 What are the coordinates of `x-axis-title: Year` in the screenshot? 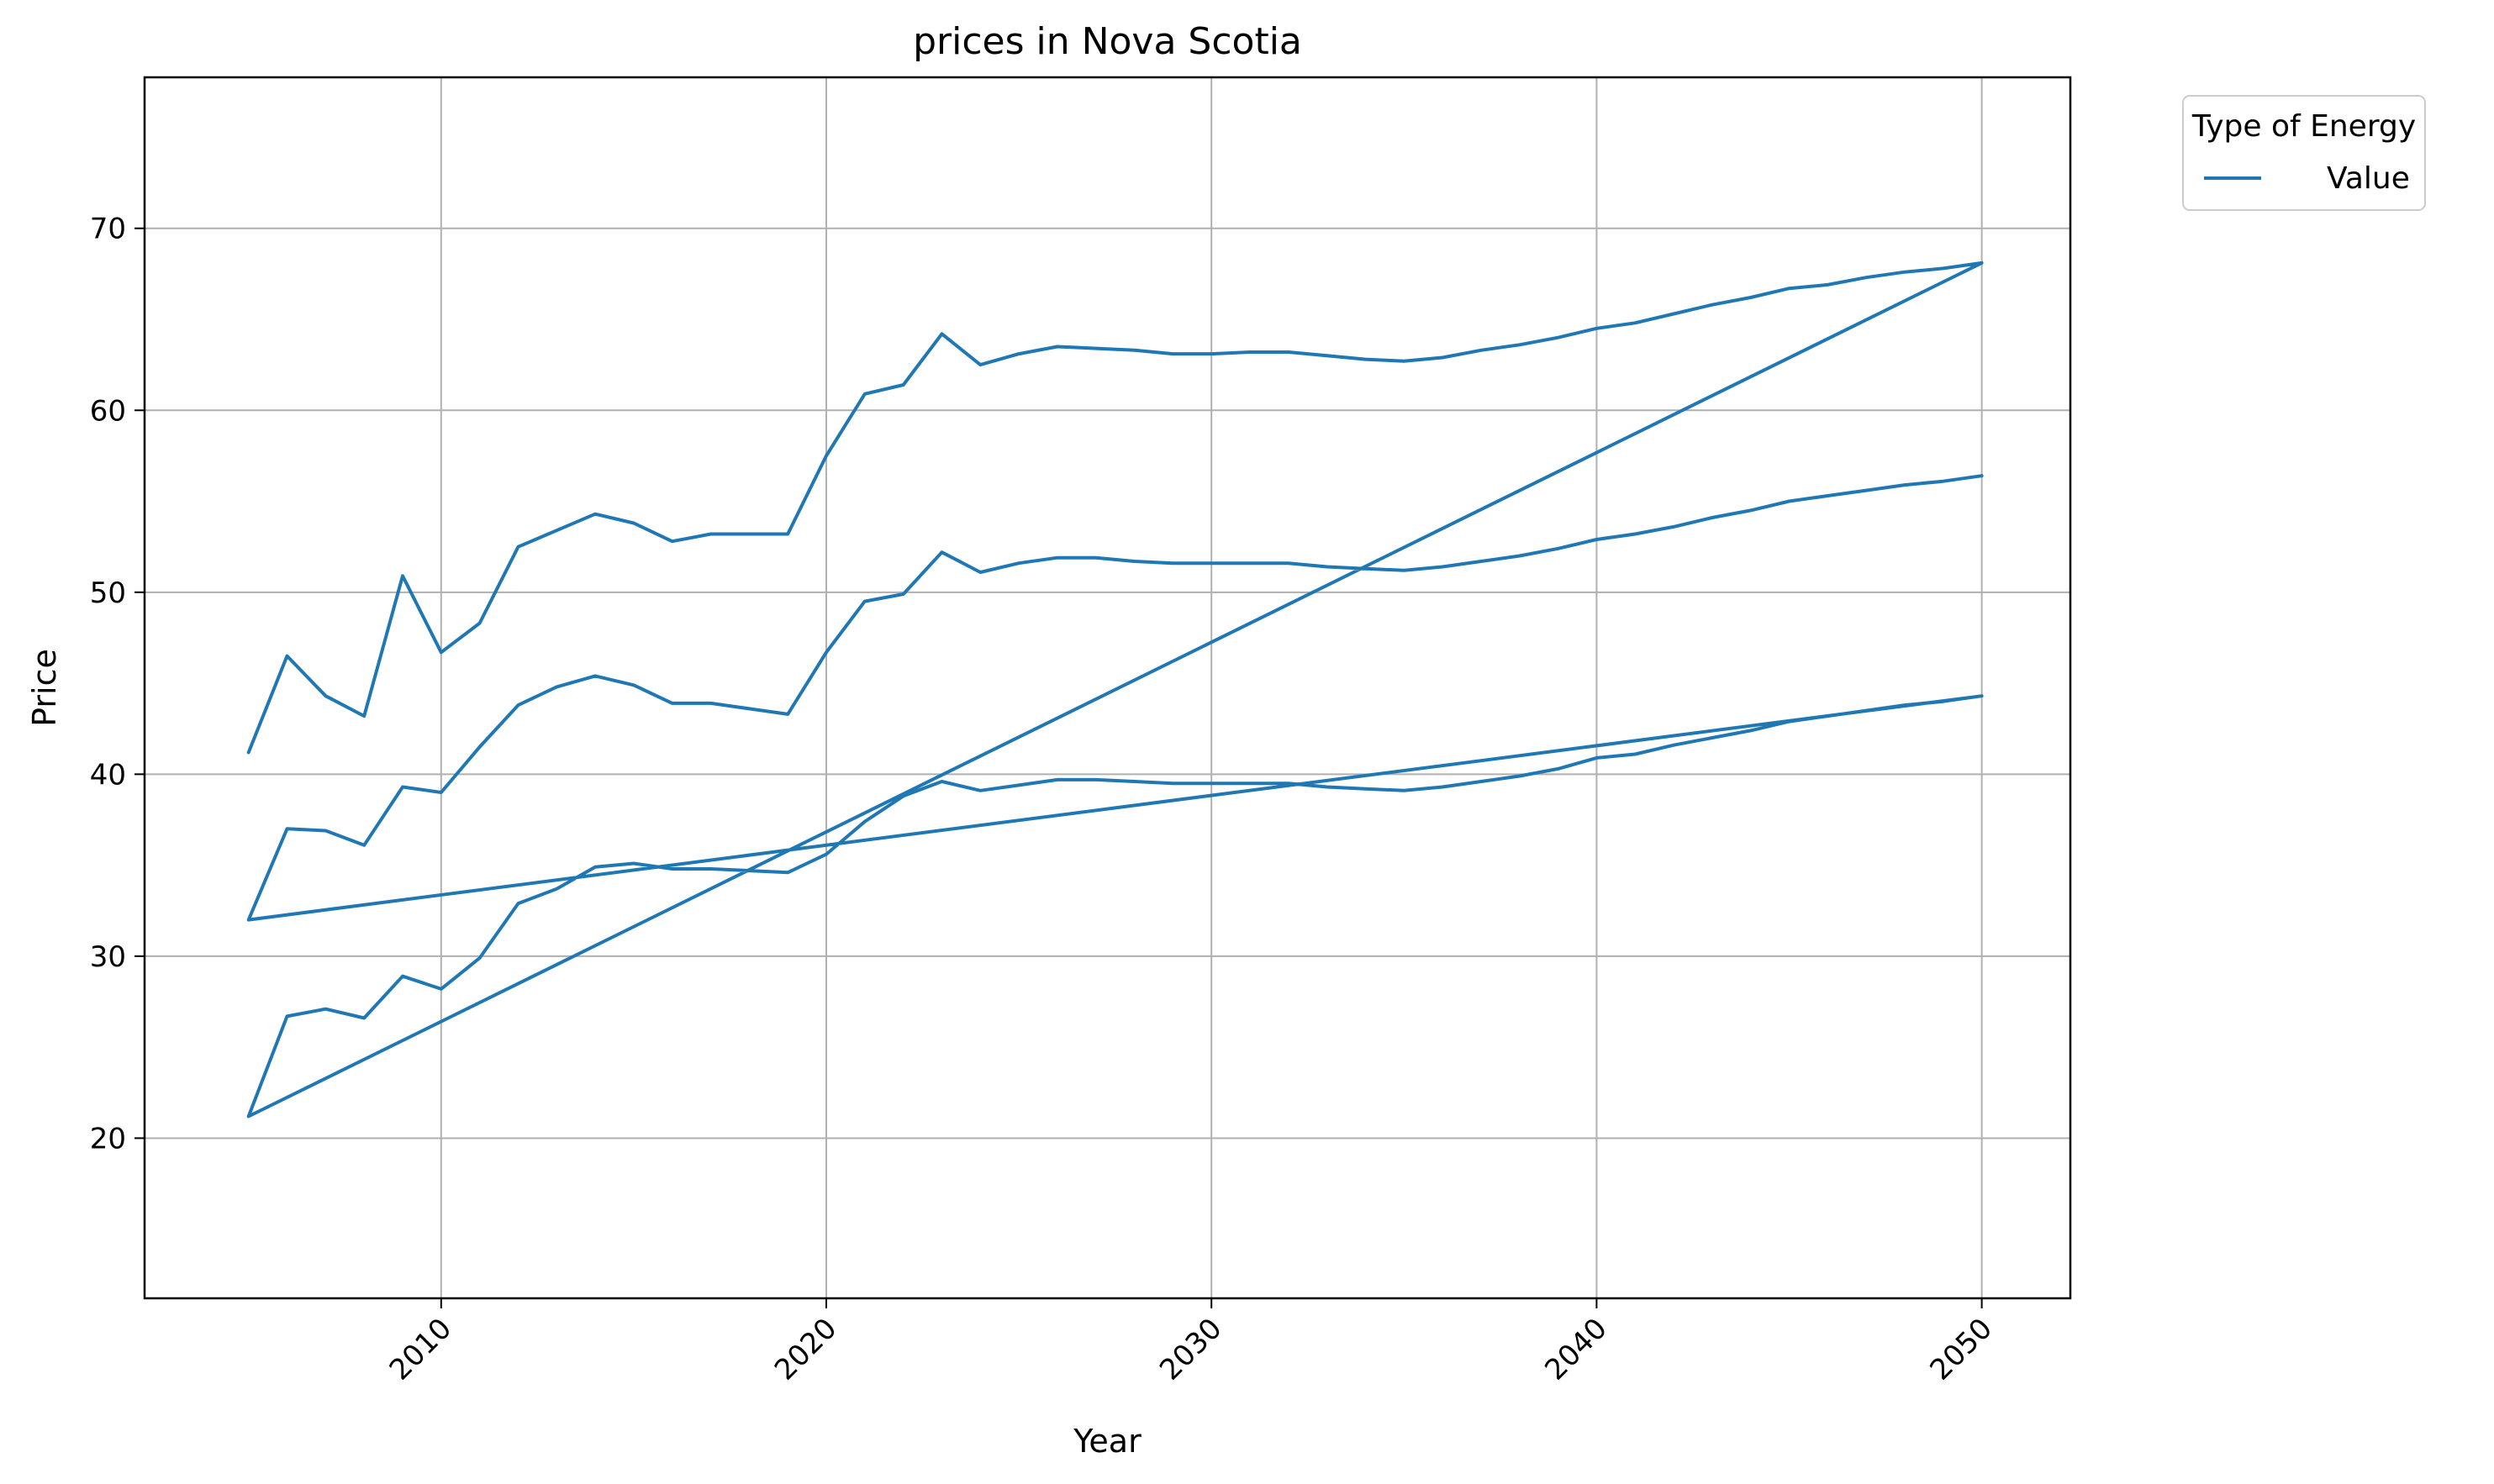 It's located at (1107, 1442).